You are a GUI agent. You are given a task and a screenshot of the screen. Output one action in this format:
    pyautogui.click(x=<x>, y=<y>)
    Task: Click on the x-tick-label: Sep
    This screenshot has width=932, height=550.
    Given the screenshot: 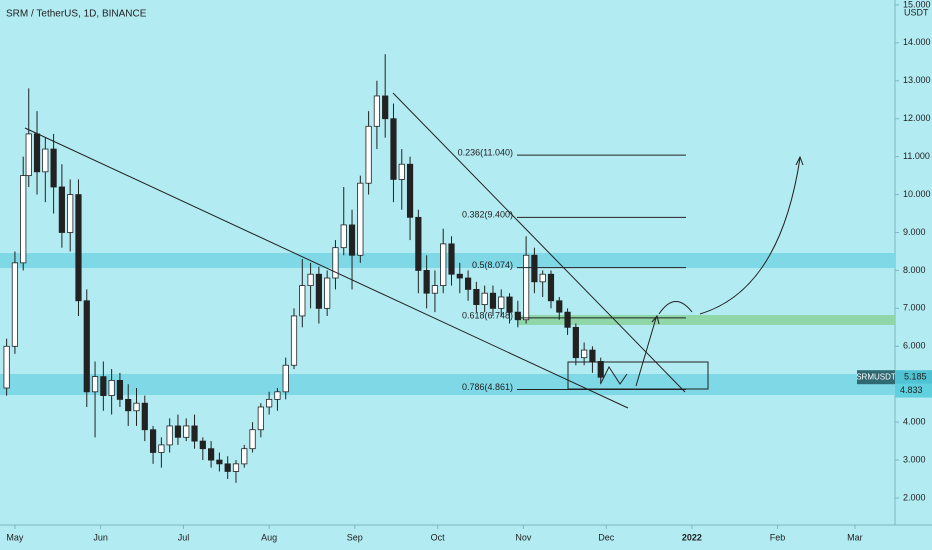 What is the action you would take?
    pyautogui.click(x=355, y=537)
    